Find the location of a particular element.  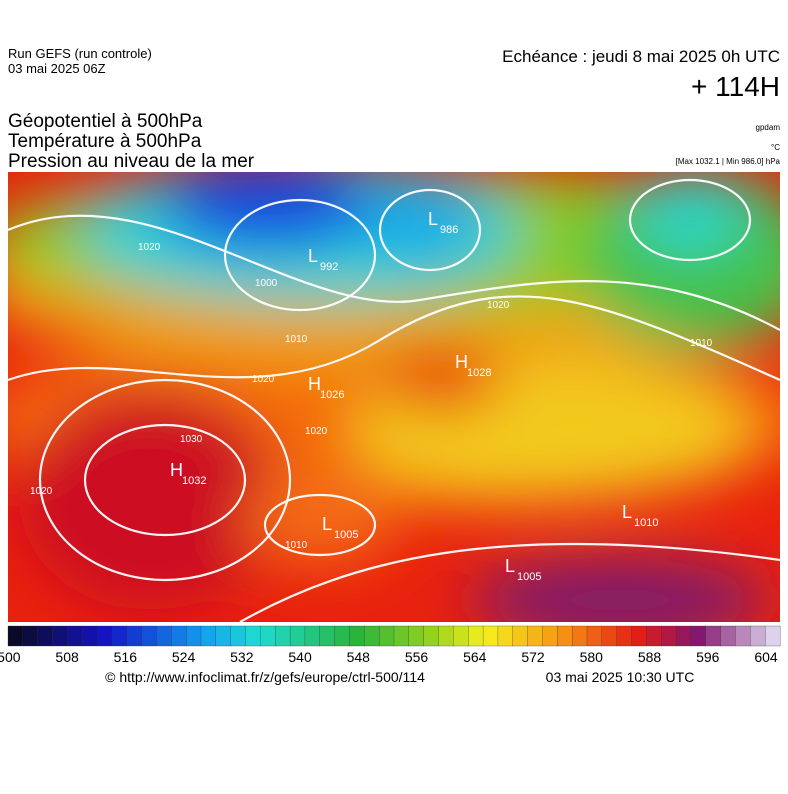

unit-label: °C is located at coordinates (775, 147).